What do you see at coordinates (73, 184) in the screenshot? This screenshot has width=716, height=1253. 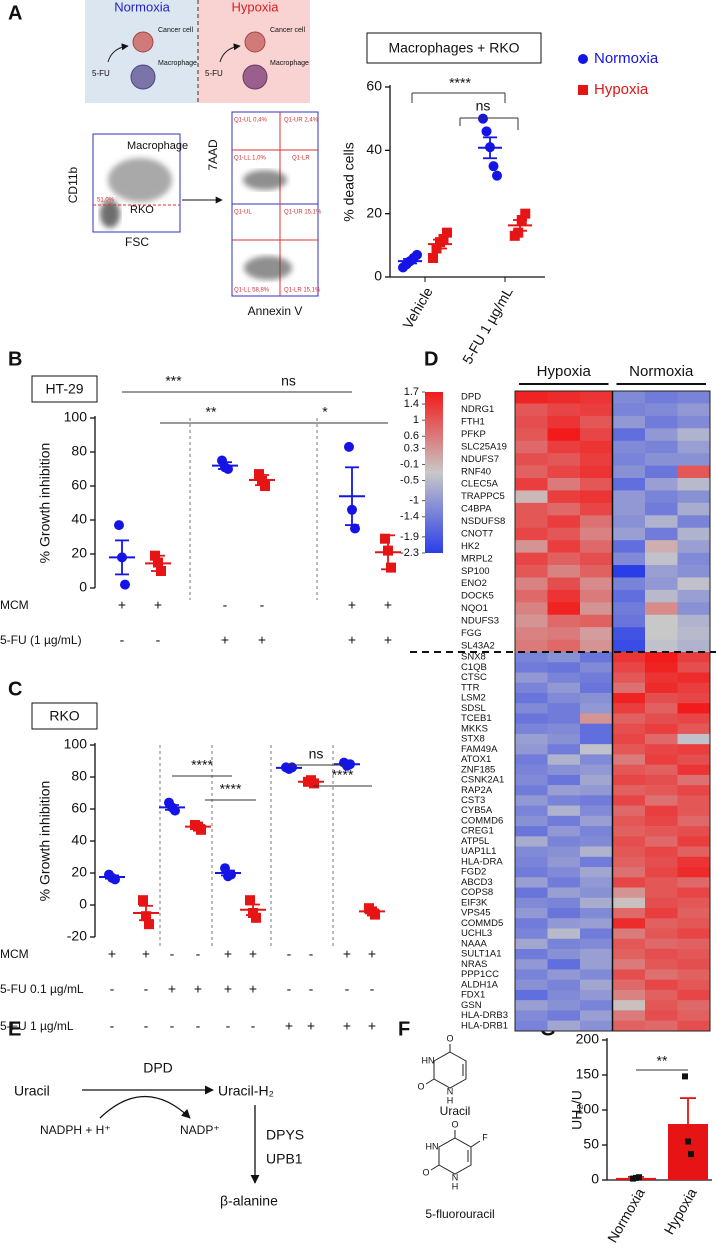 I see `axis-label: CD11b` at bounding box center [73, 184].